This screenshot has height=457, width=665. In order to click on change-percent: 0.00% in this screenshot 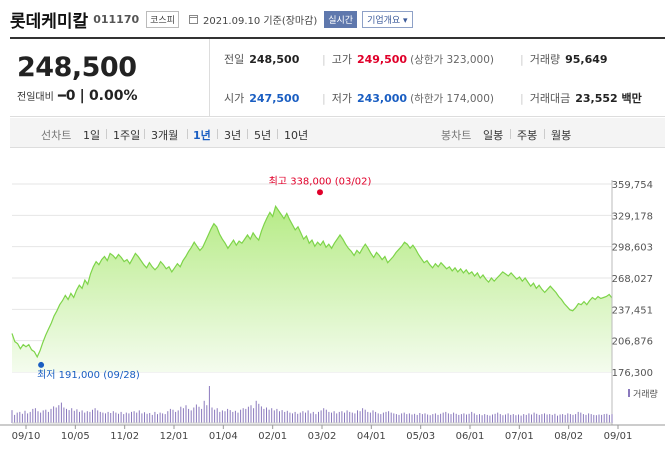, I will do `click(113, 96)`.